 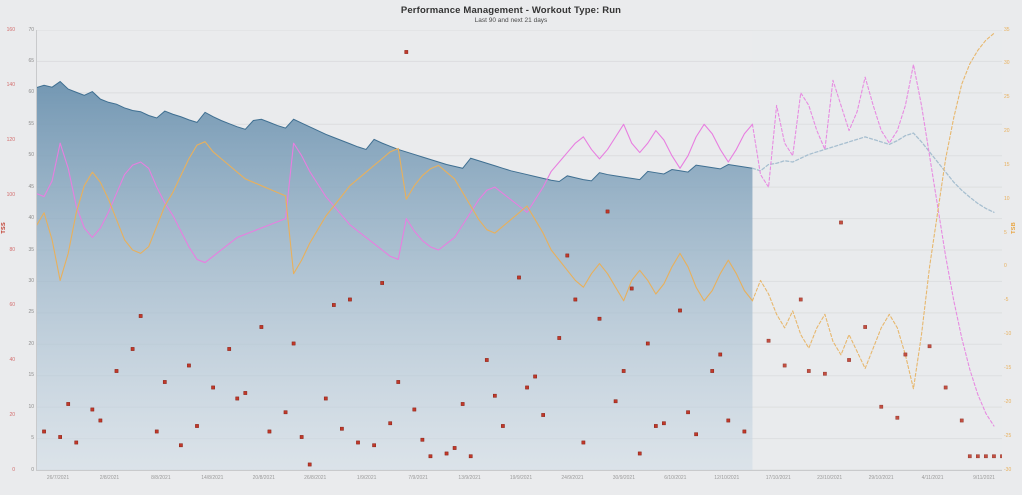 I want to click on y-axis-inner-tick: 30, so click(x=31, y=280).